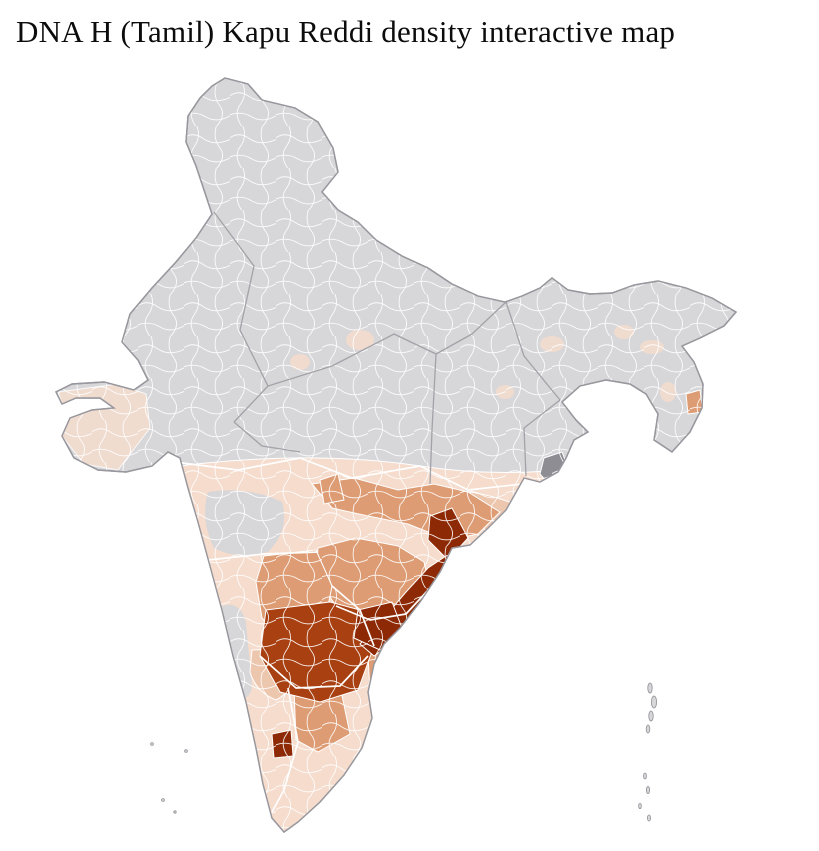 Image resolution: width=819 pixels, height=851 pixels. What do you see at coordinates (387, 348) in the screenshot?
I see `state-borders-gray` at bounding box center [387, 348].